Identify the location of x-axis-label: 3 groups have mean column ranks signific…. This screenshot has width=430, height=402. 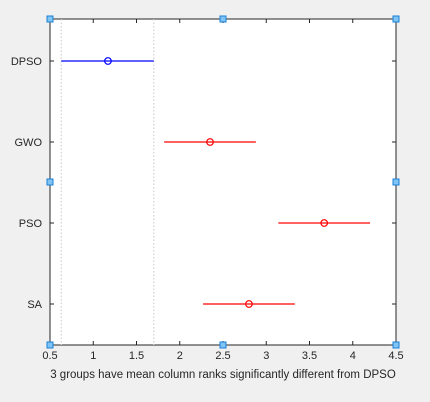
(223, 375).